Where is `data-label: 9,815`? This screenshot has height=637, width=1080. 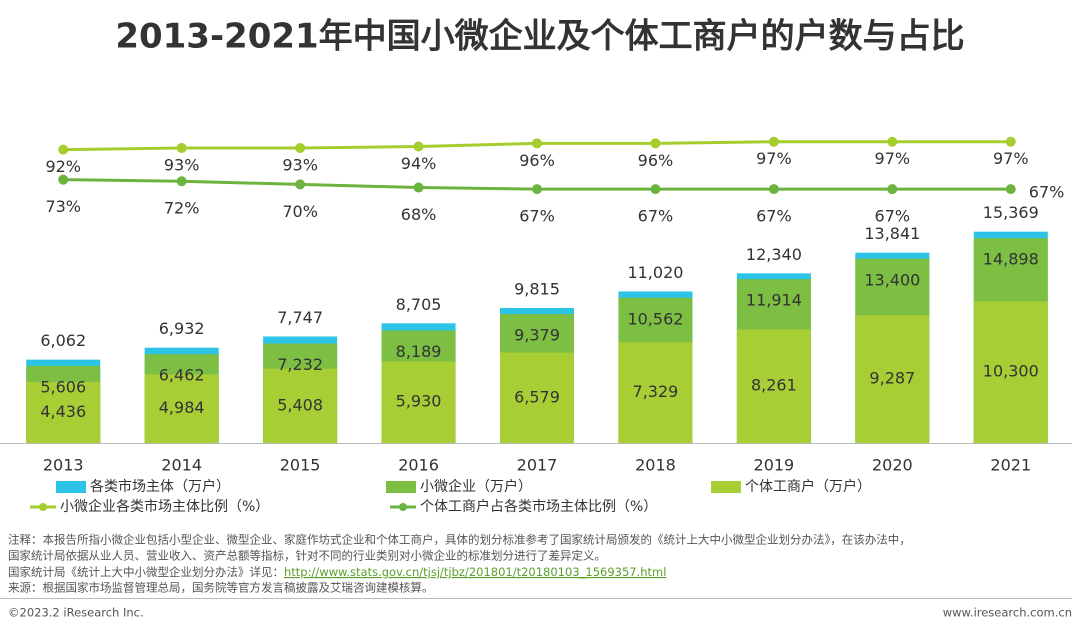
data-label: 9,815 is located at coordinates (537, 289).